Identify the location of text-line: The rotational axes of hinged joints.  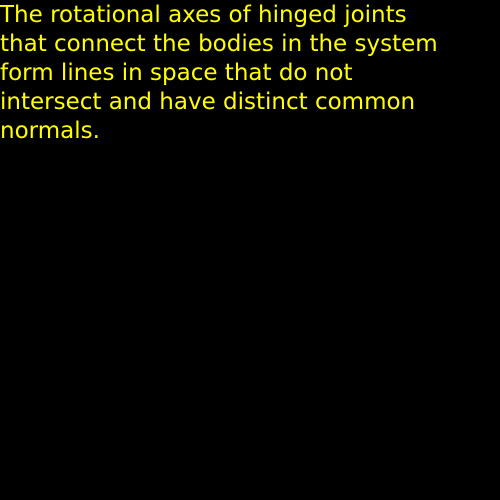
(203, 15).